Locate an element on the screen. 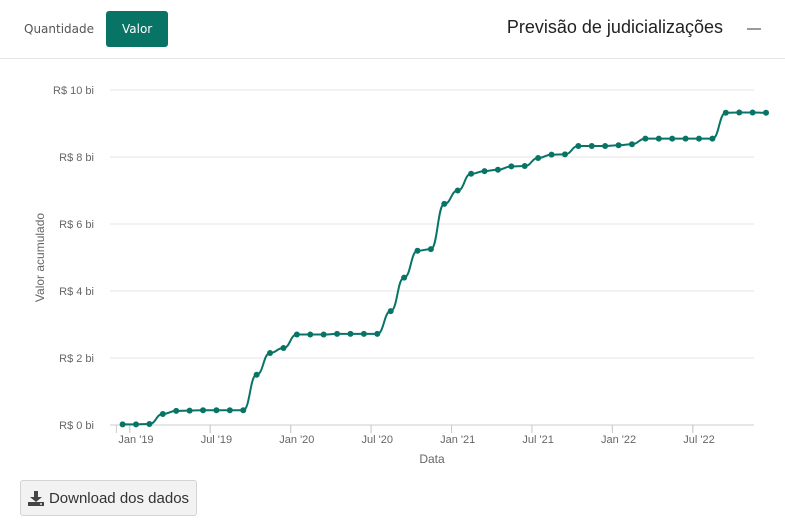 Image resolution: width=785 pixels, height=527 pixels. x-tick-label: Jul '20 is located at coordinates (377, 440).